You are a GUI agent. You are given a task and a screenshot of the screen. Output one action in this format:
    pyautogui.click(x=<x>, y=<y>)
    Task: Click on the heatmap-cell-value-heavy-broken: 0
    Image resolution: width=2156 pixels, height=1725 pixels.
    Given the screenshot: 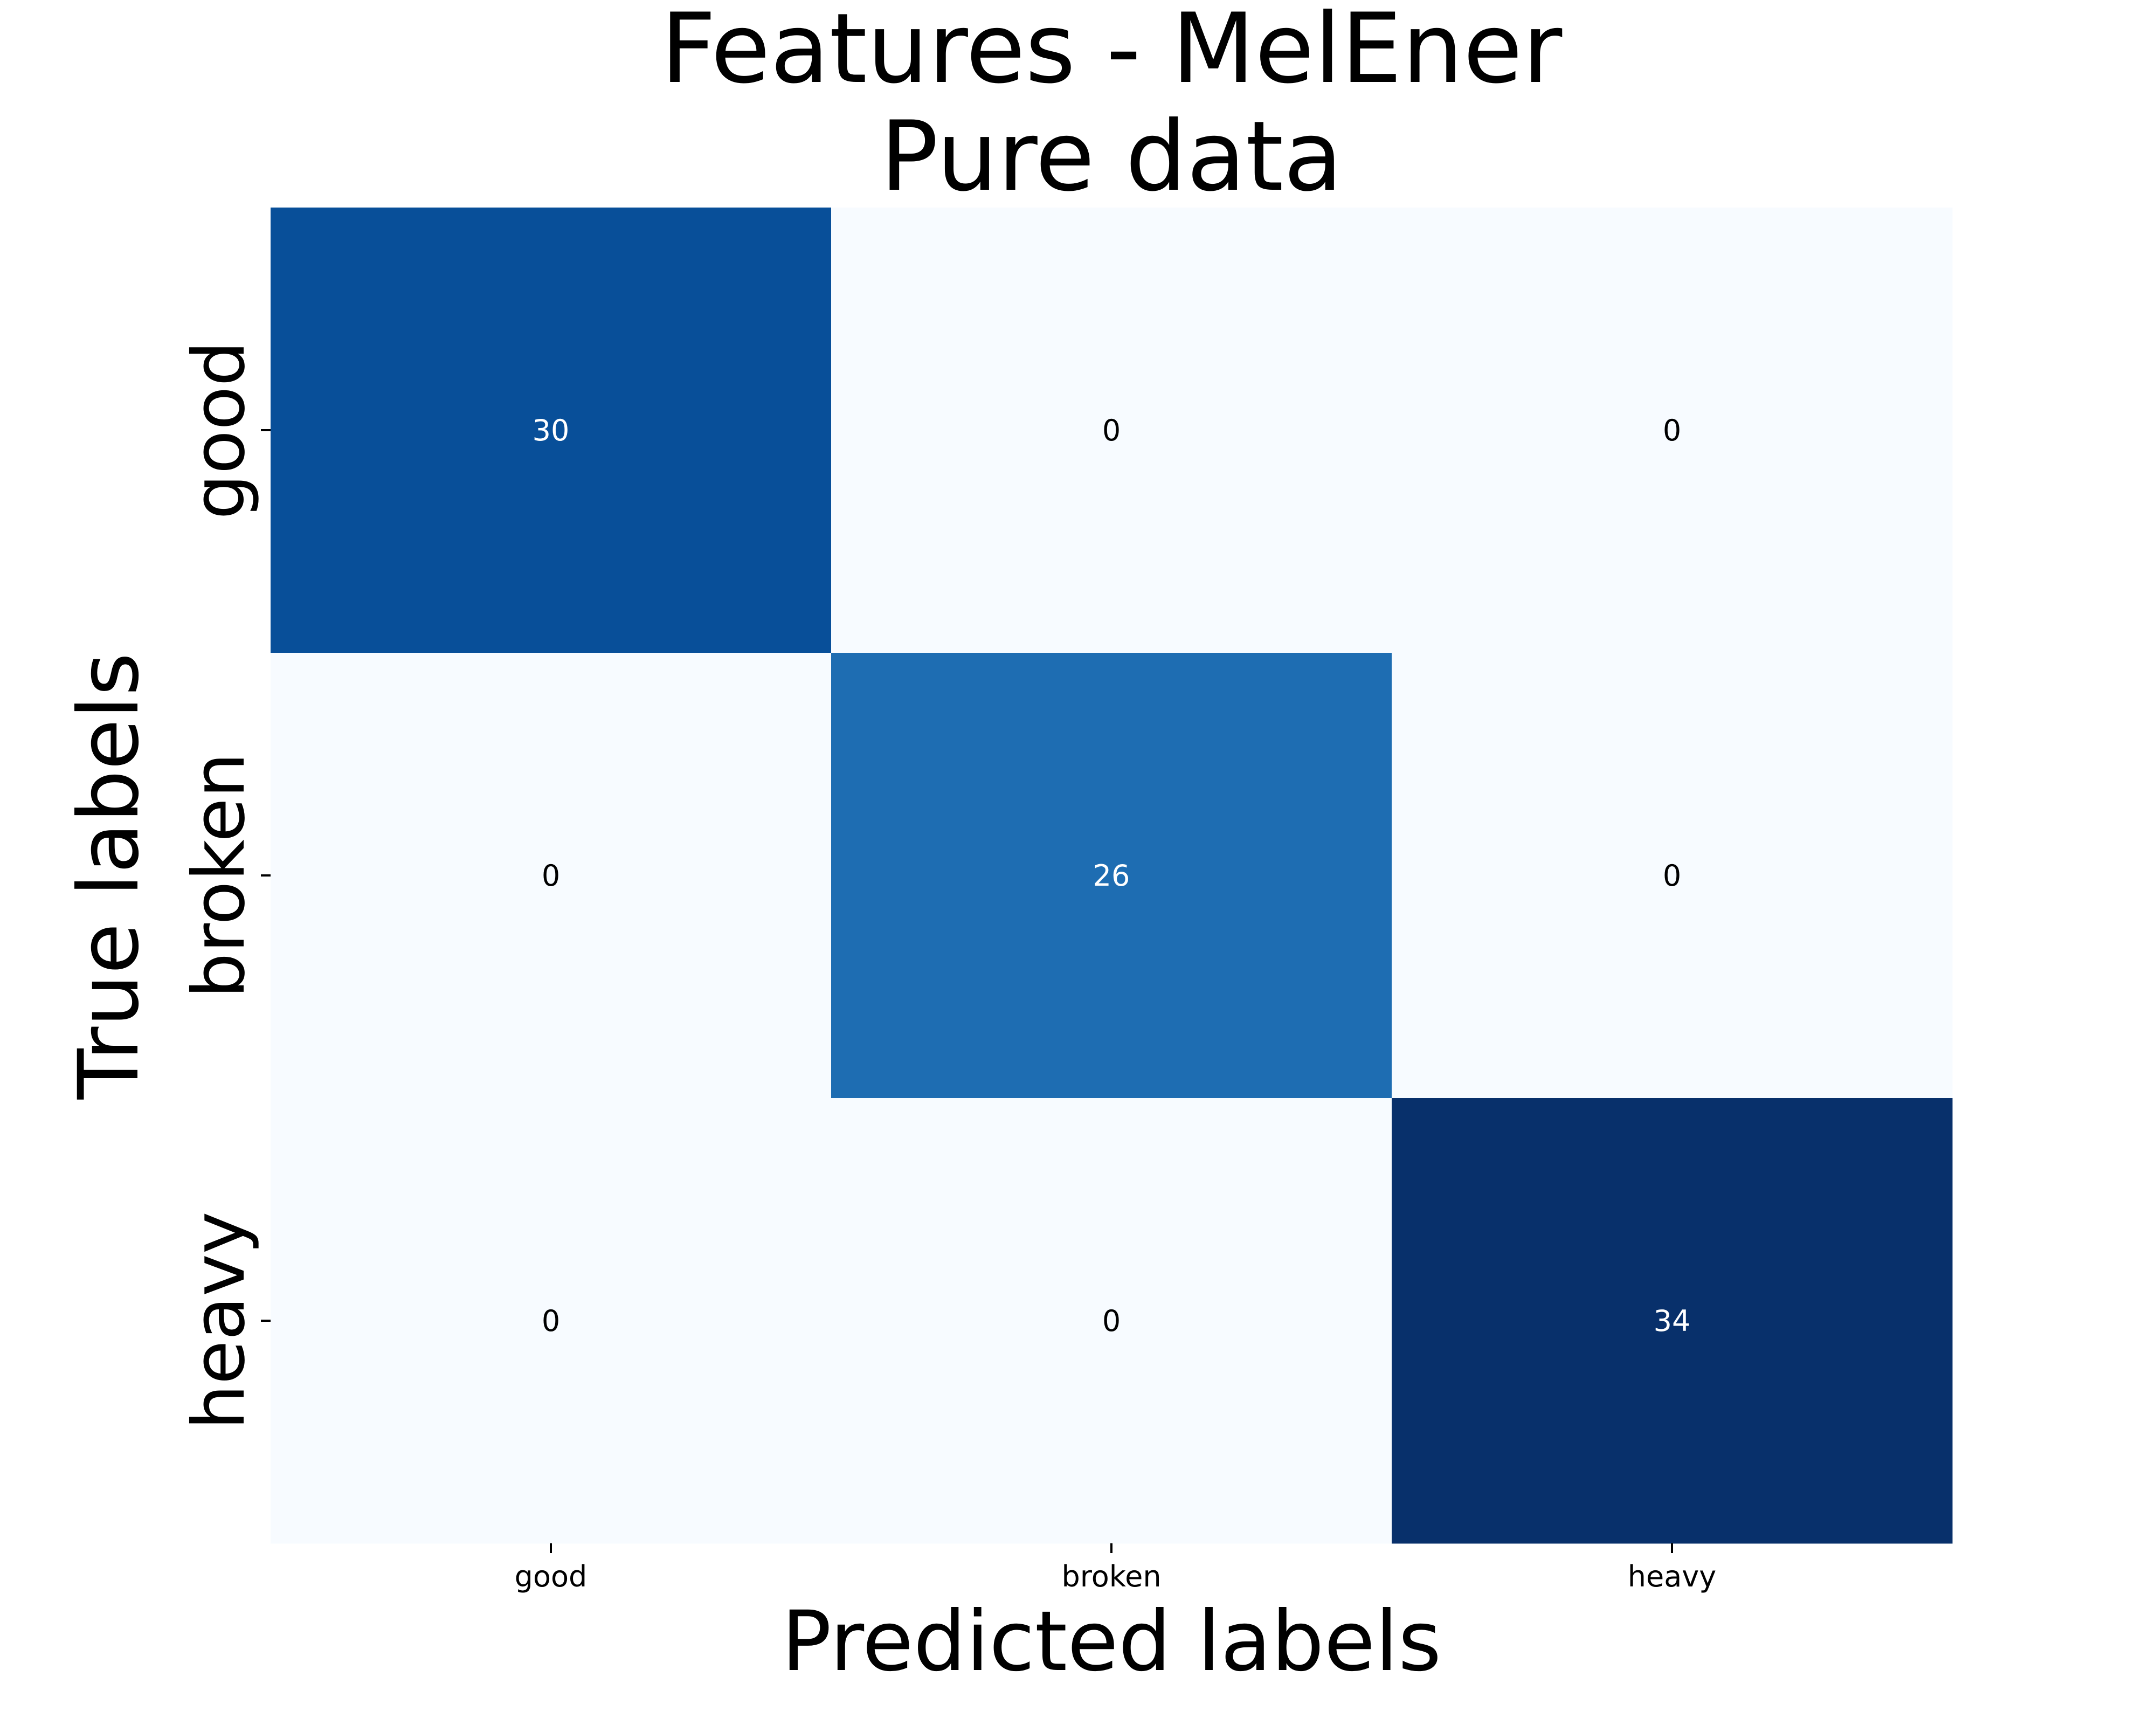 What is the action you would take?
    pyautogui.click(x=1112, y=1321)
    